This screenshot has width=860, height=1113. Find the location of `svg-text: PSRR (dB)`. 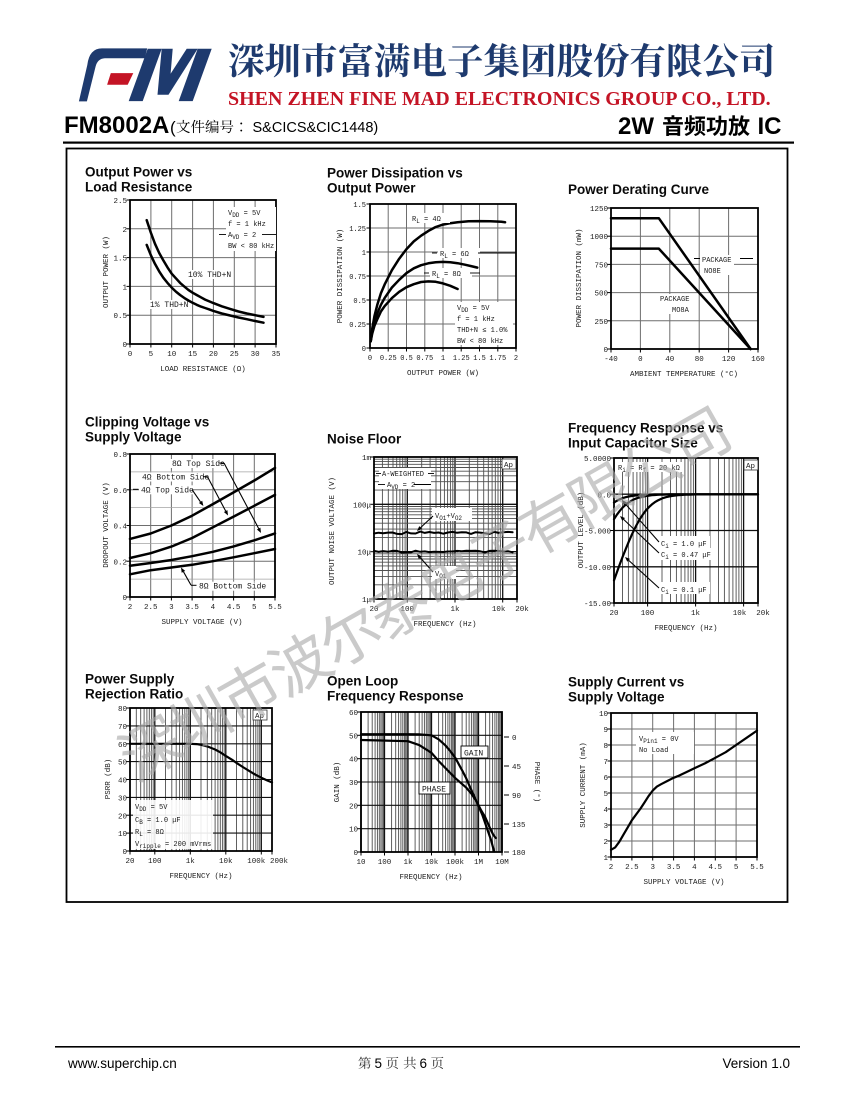

svg-text: PSRR (dB) is located at coordinates (109, 779).